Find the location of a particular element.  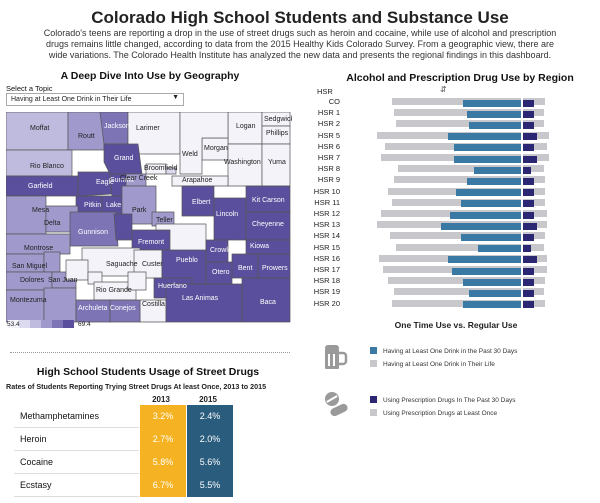

drug-value-2015: 2.0% is located at coordinates (210, 439).